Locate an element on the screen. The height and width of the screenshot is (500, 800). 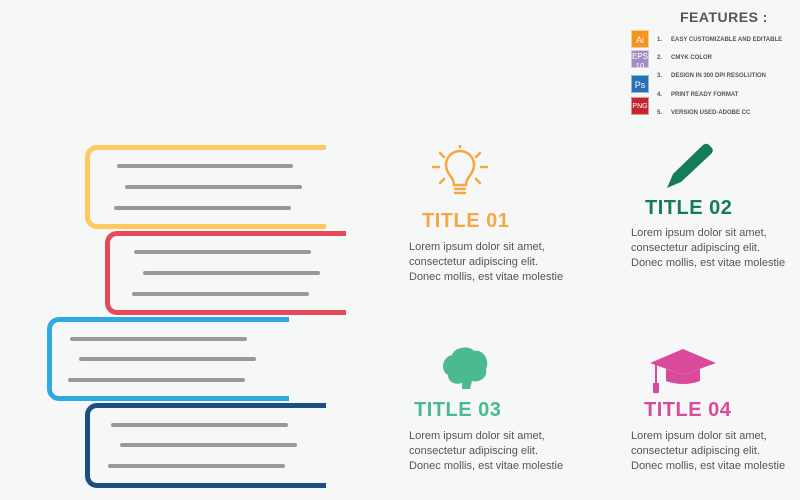
eps-badge-icon: EPS 10 is located at coordinates (640, 60).